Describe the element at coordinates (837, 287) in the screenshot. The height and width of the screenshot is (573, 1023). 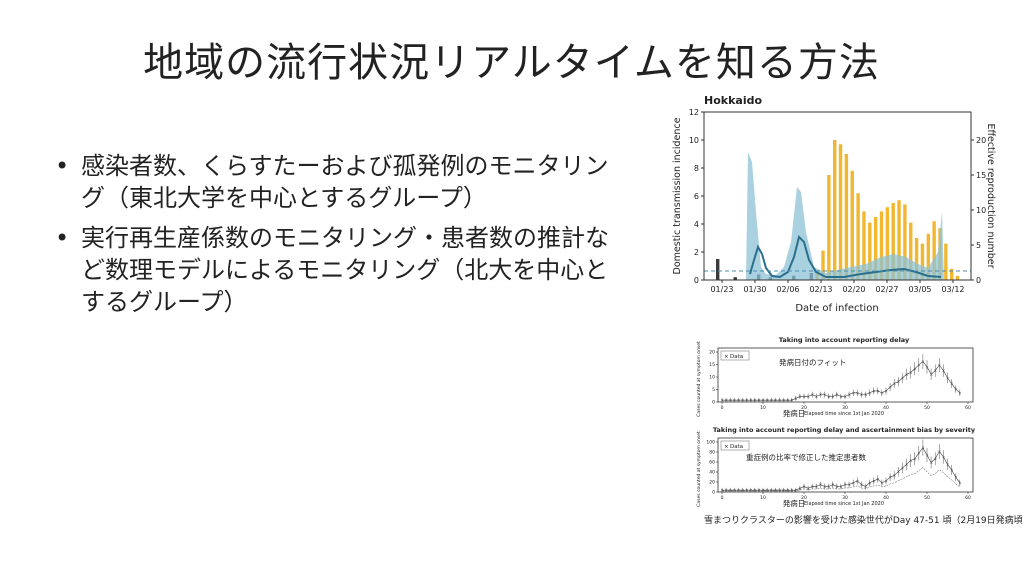
I see `x-ticks: 01/23 01/30 02/06 02/13 02/20 02/27 03/05 03/12` at that location.